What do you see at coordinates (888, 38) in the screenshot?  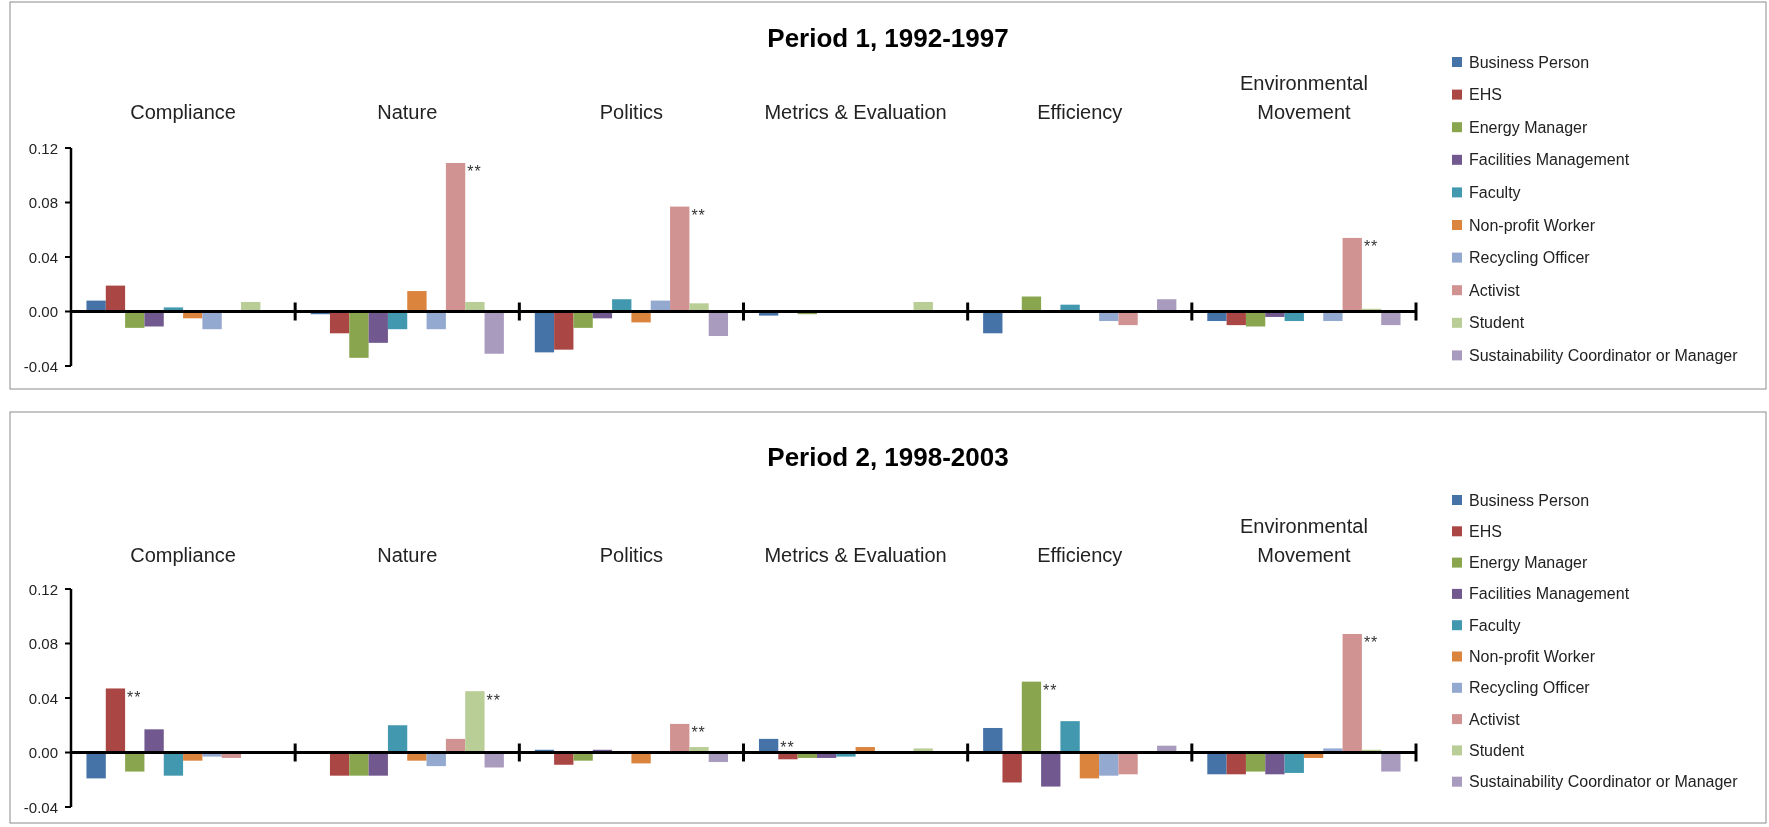 I see `chart-title: Period 1, 1992-1997` at bounding box center [888, 38].